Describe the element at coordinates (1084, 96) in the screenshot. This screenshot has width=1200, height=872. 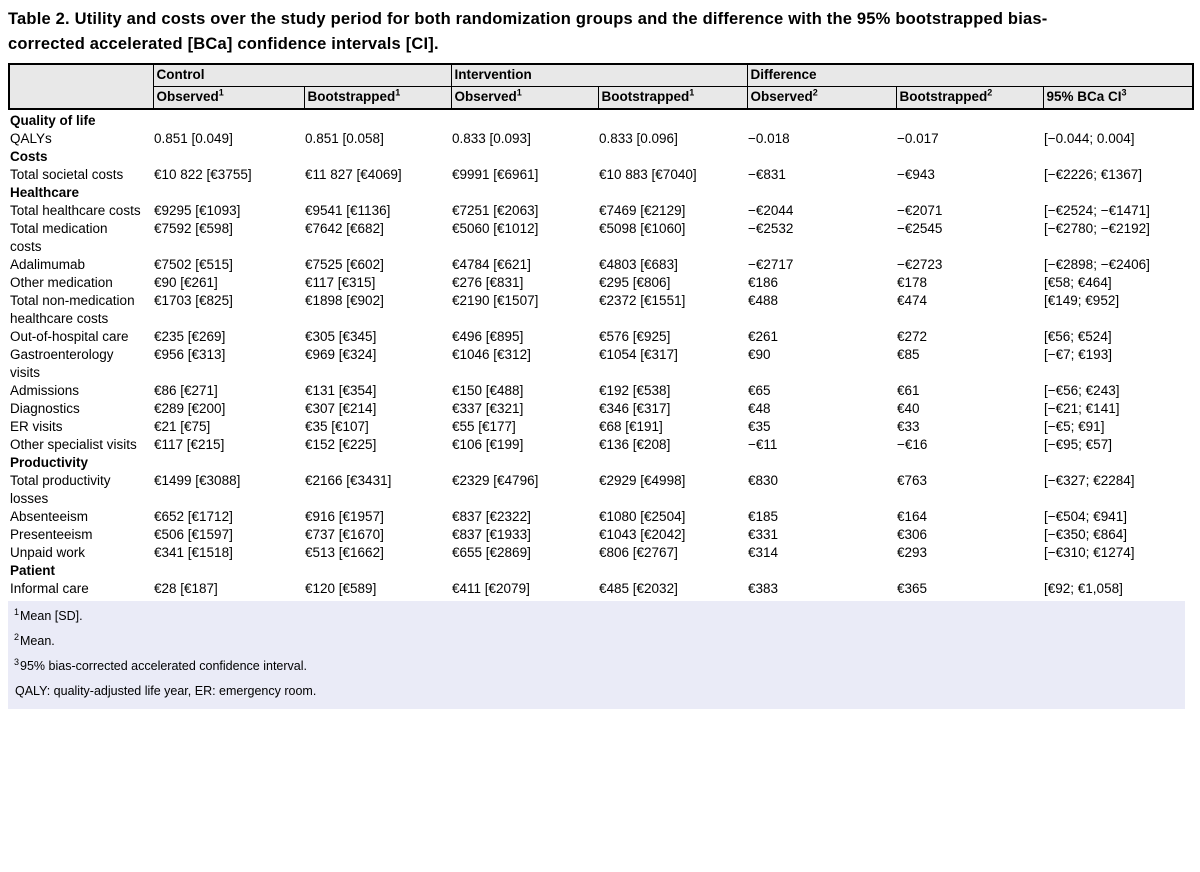
I see `col-header-label: 95% BCa CI` at that location.